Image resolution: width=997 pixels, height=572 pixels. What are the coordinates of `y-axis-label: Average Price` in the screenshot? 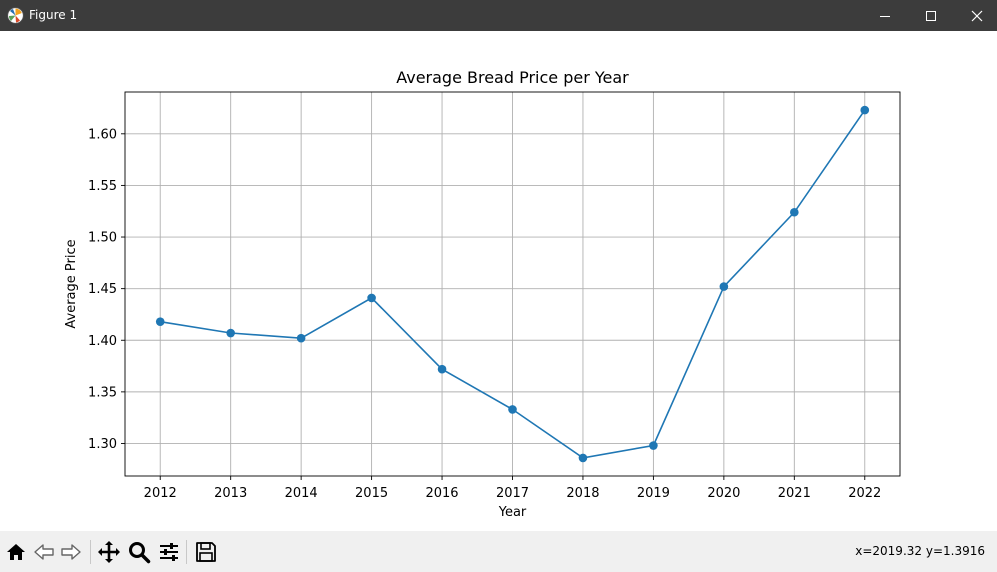 It's located at (71, 283).